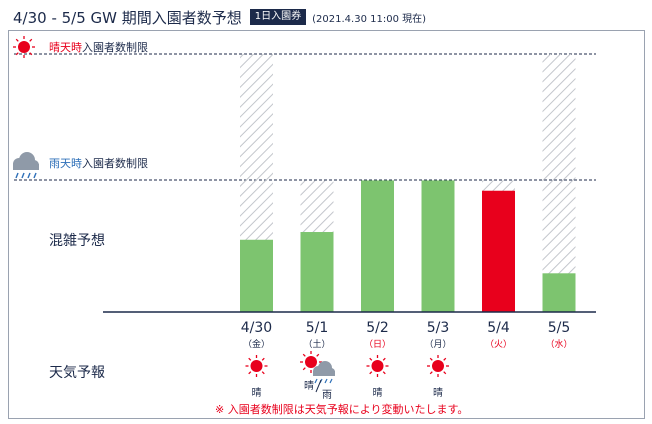 The height and width of the screenshot is (424, 652). Describe the element at coordinates (26, 165) in the screenshot. I see `rain-cloud-icon` at that location.